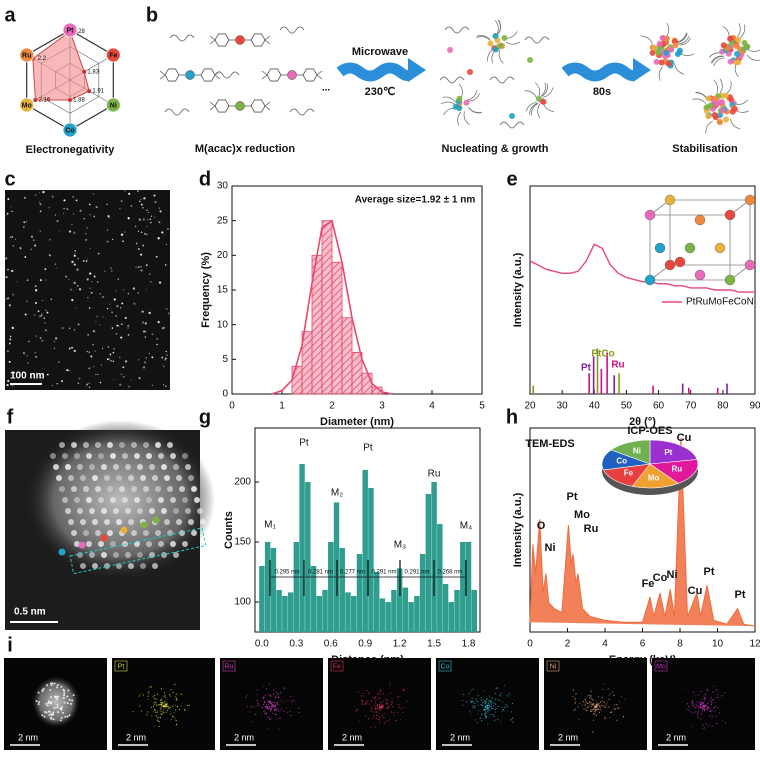  What do you see at coordinates (267, 42) in the screenshot?
I see `bond` at bounding box center [267, 42].